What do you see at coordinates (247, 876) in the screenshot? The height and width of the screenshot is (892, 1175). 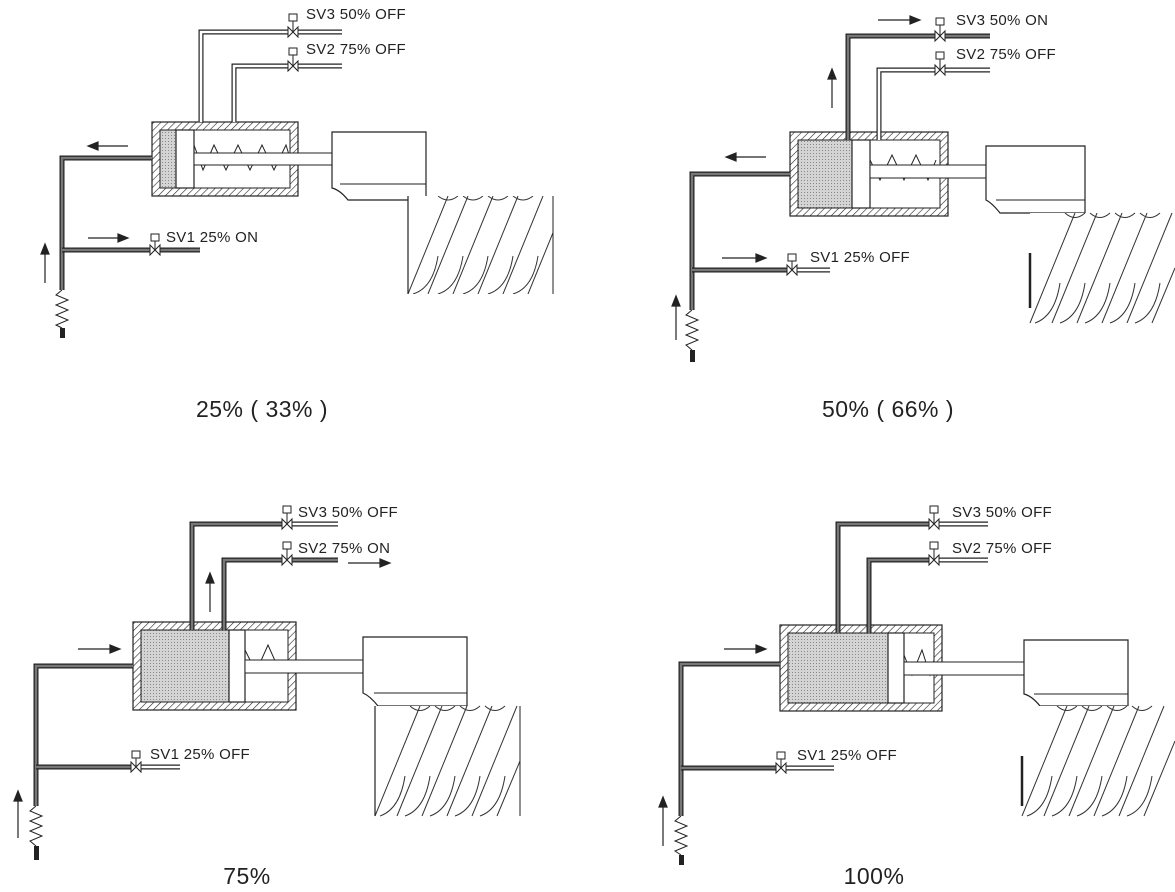 I see `panel-caption: 75%` at bounding box center [247, 876].